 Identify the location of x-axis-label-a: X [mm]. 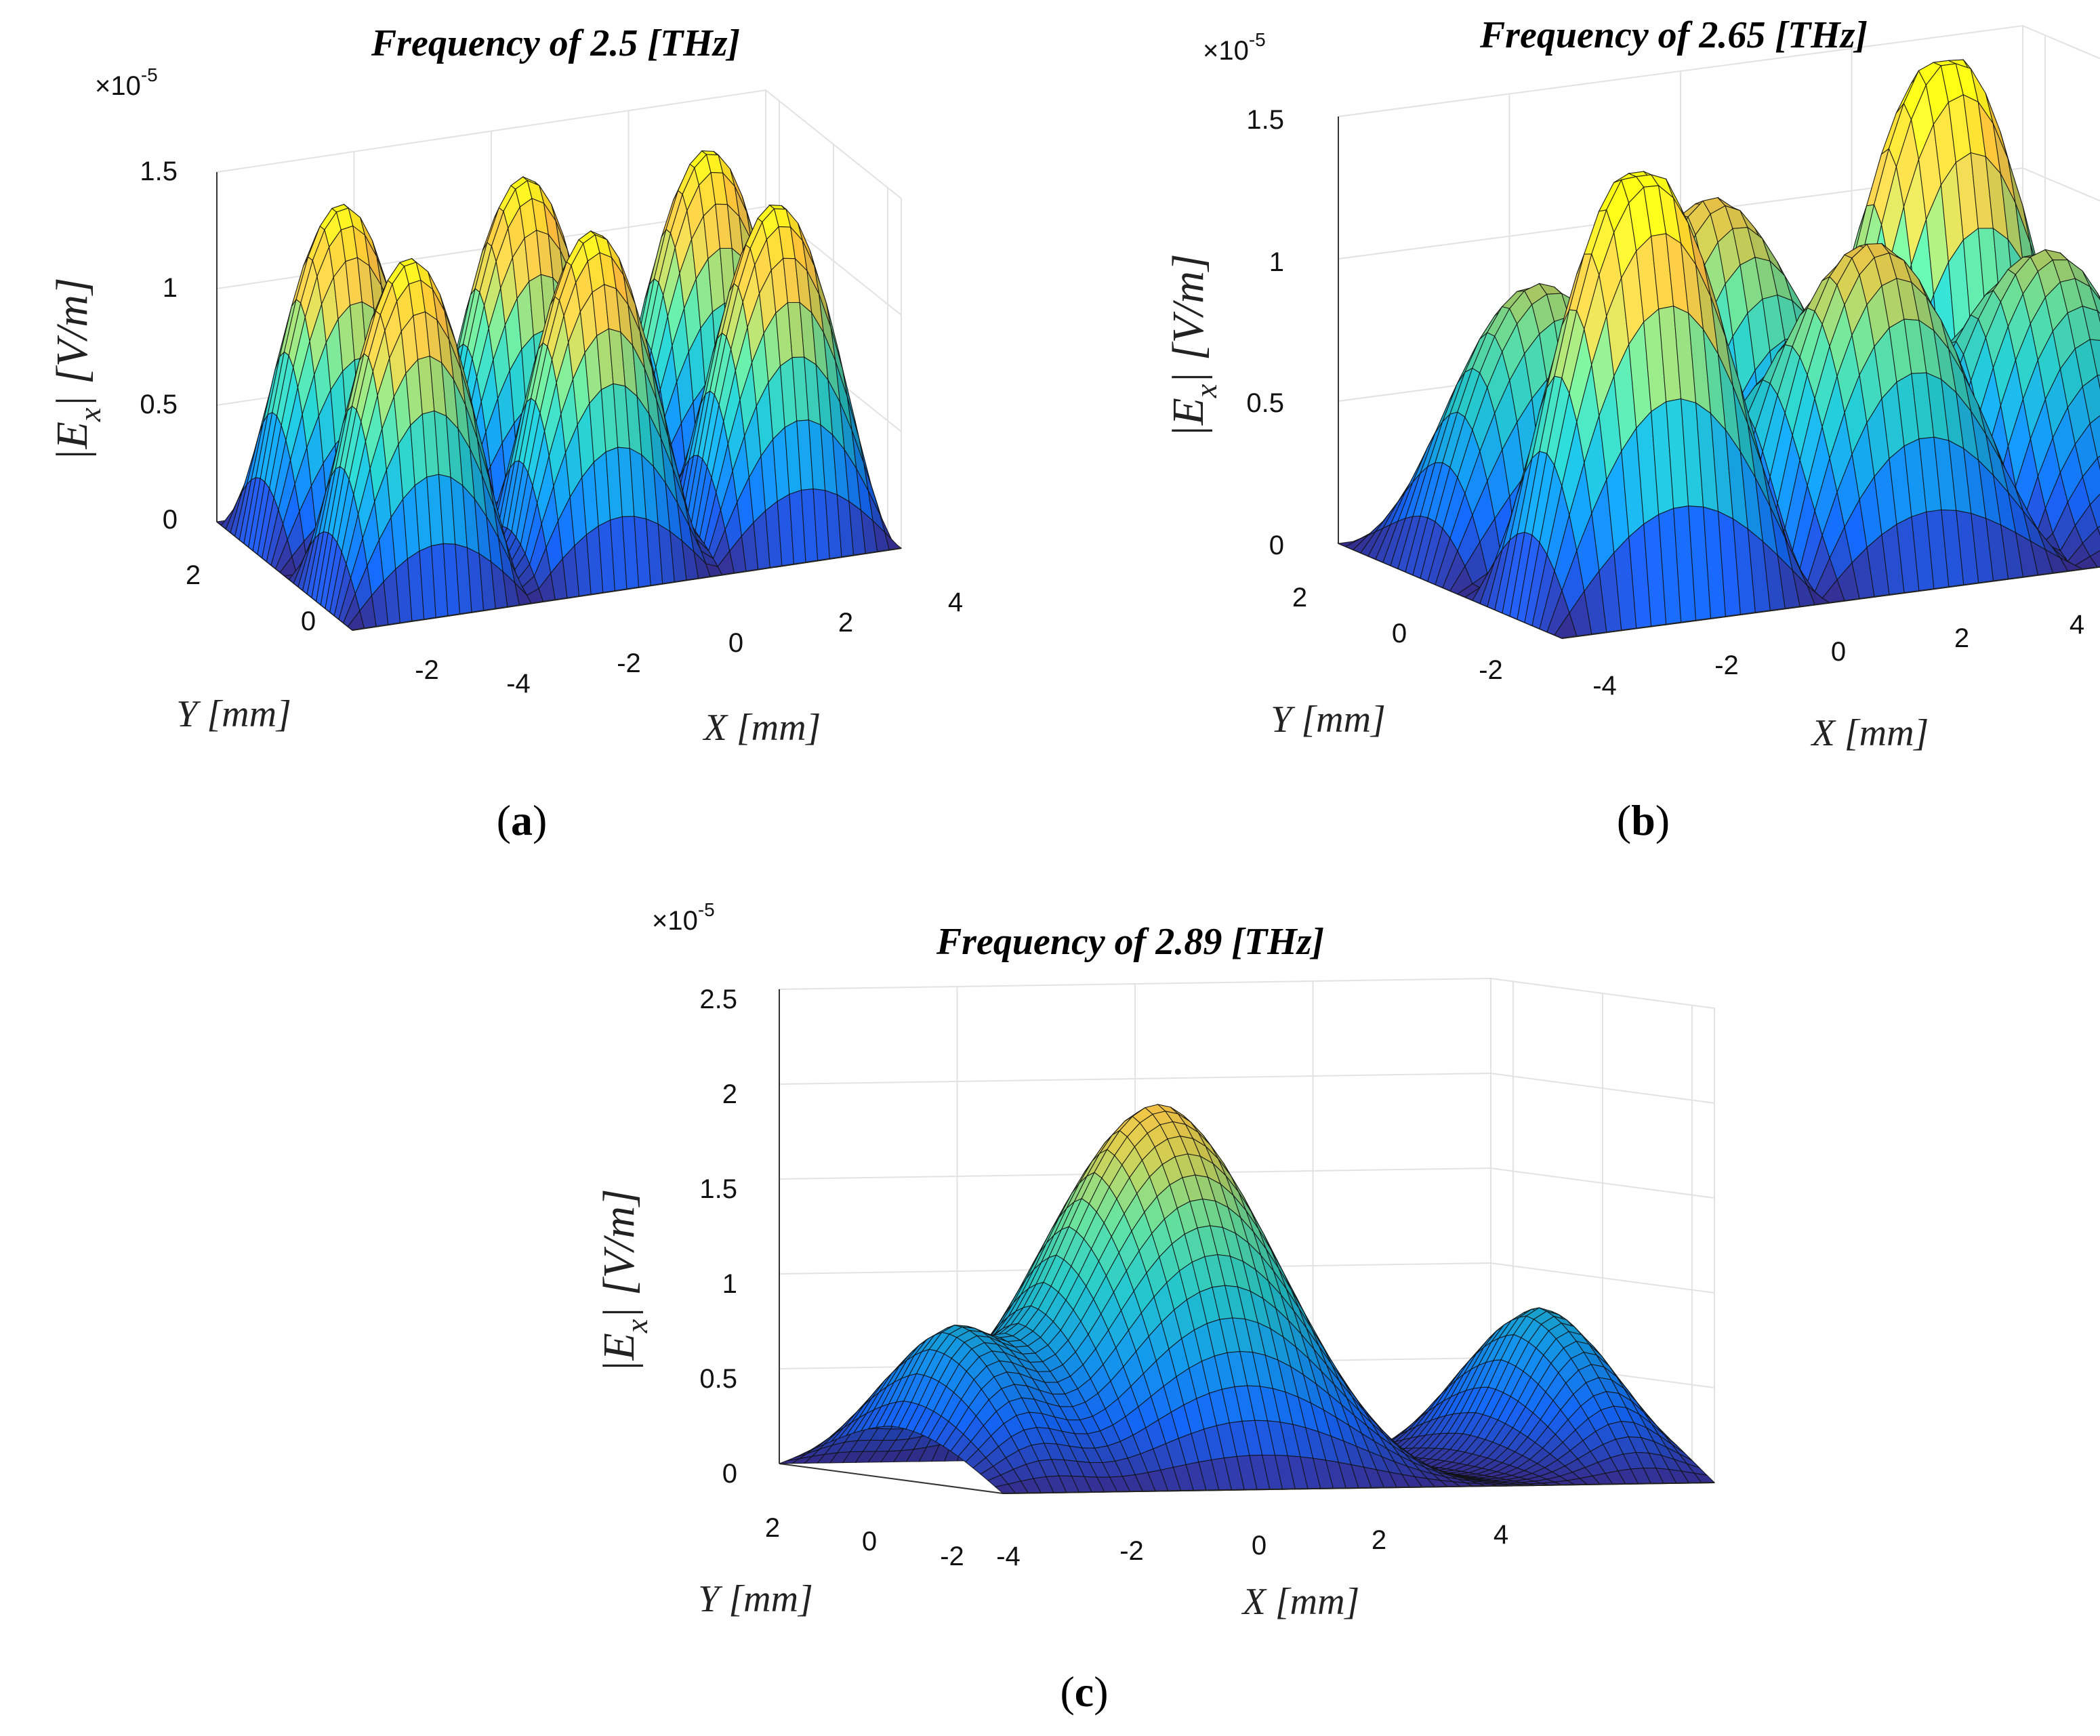
(762, 728).